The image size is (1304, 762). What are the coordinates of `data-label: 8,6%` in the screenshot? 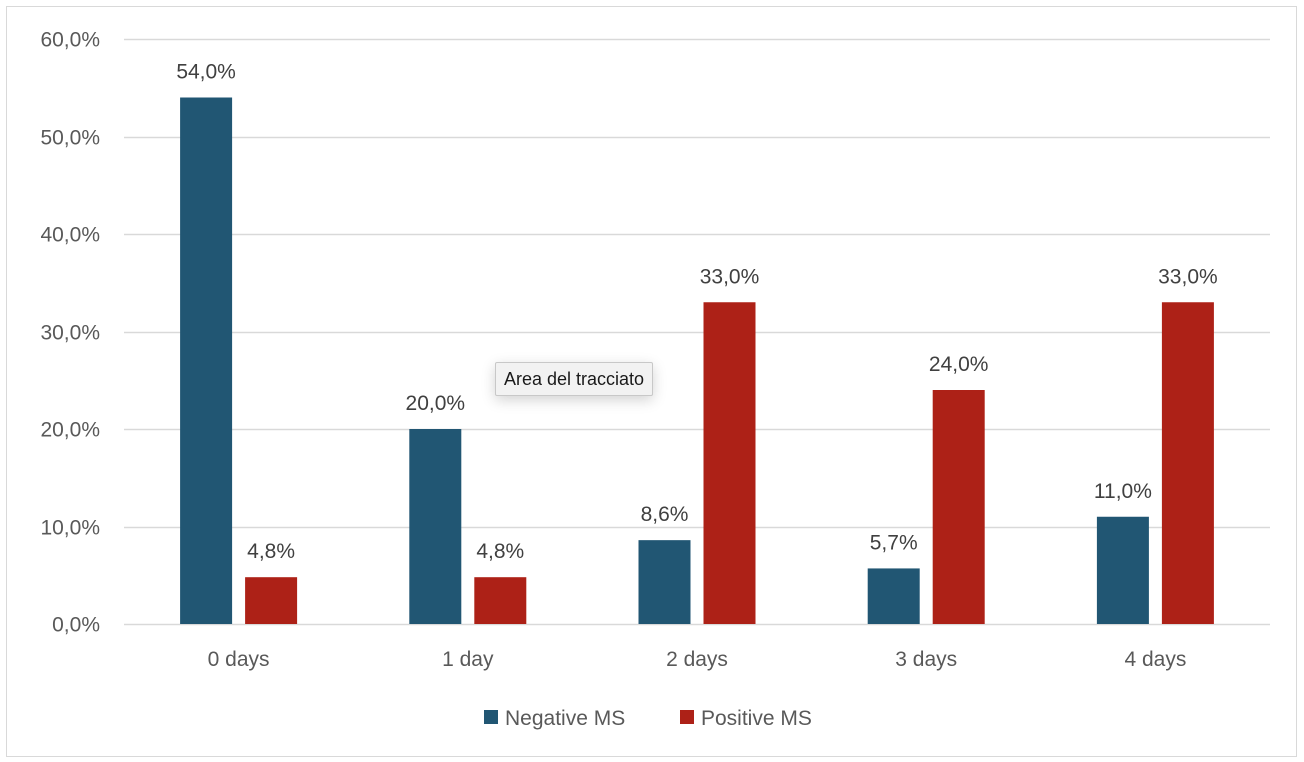 It's located at (665, 514).